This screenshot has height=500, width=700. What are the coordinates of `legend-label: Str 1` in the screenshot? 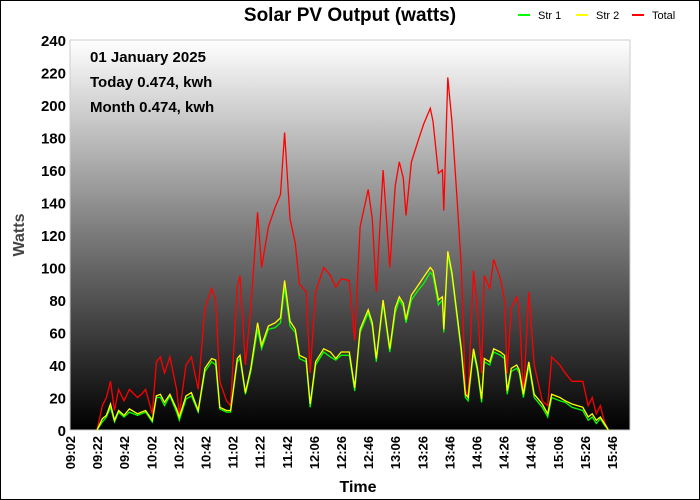 It's located at (549, 16).